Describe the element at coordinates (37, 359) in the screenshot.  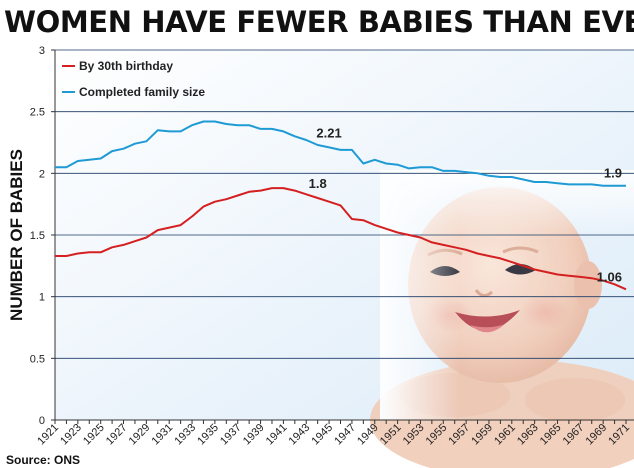
I see `y-tick-label: 0.5` at that location.